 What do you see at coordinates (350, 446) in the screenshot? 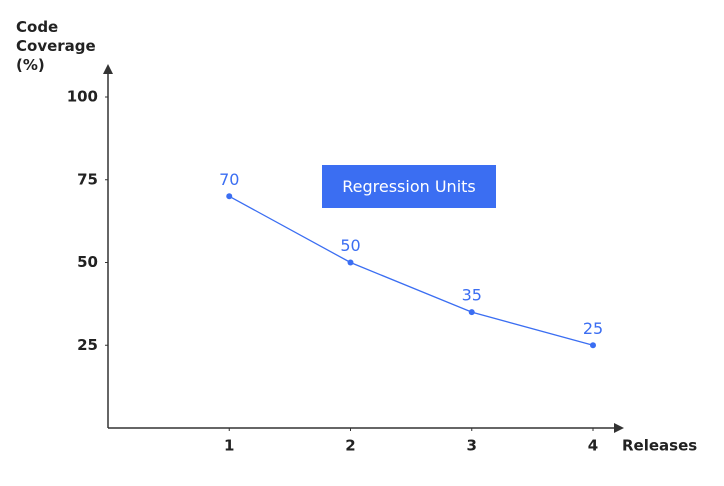
I see `x-tick-label: 2` at bounding box center [350, 446].